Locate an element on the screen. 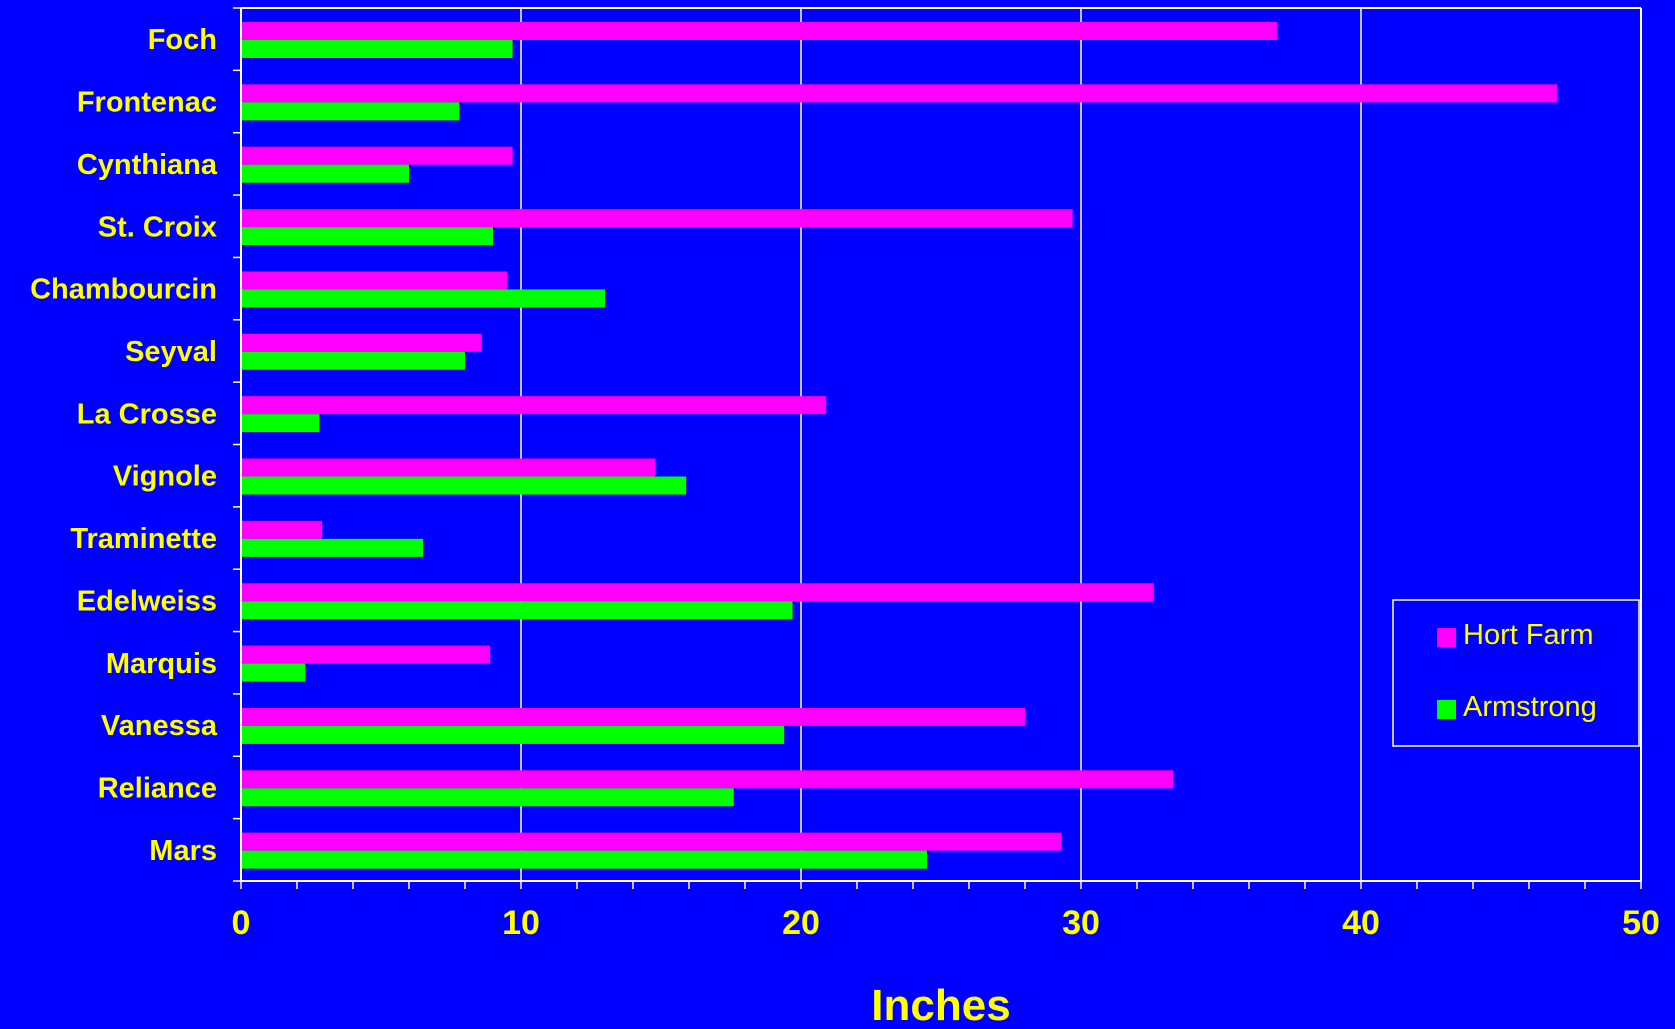 The image size is (1675, 1029). category-label: Frontenac is located at coordinates (147, 103).